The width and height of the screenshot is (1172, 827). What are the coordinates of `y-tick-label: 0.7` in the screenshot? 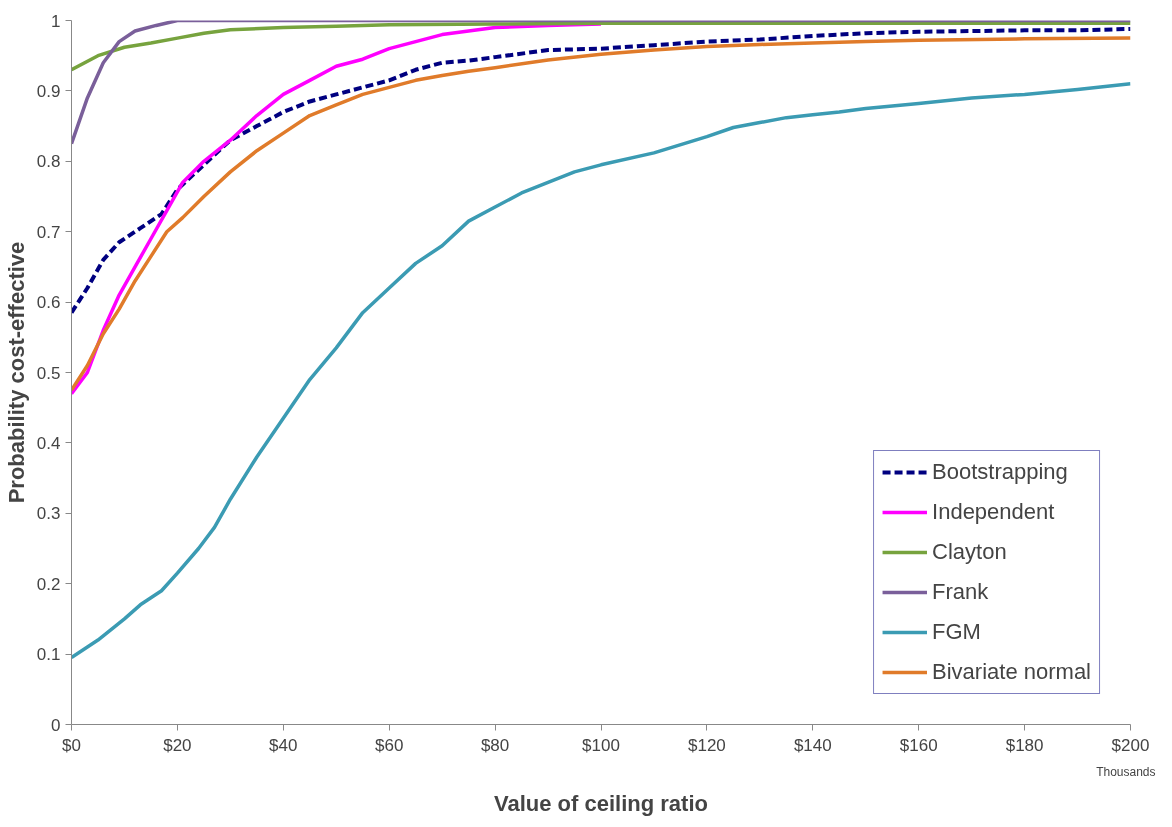 It's located at (48, 232).